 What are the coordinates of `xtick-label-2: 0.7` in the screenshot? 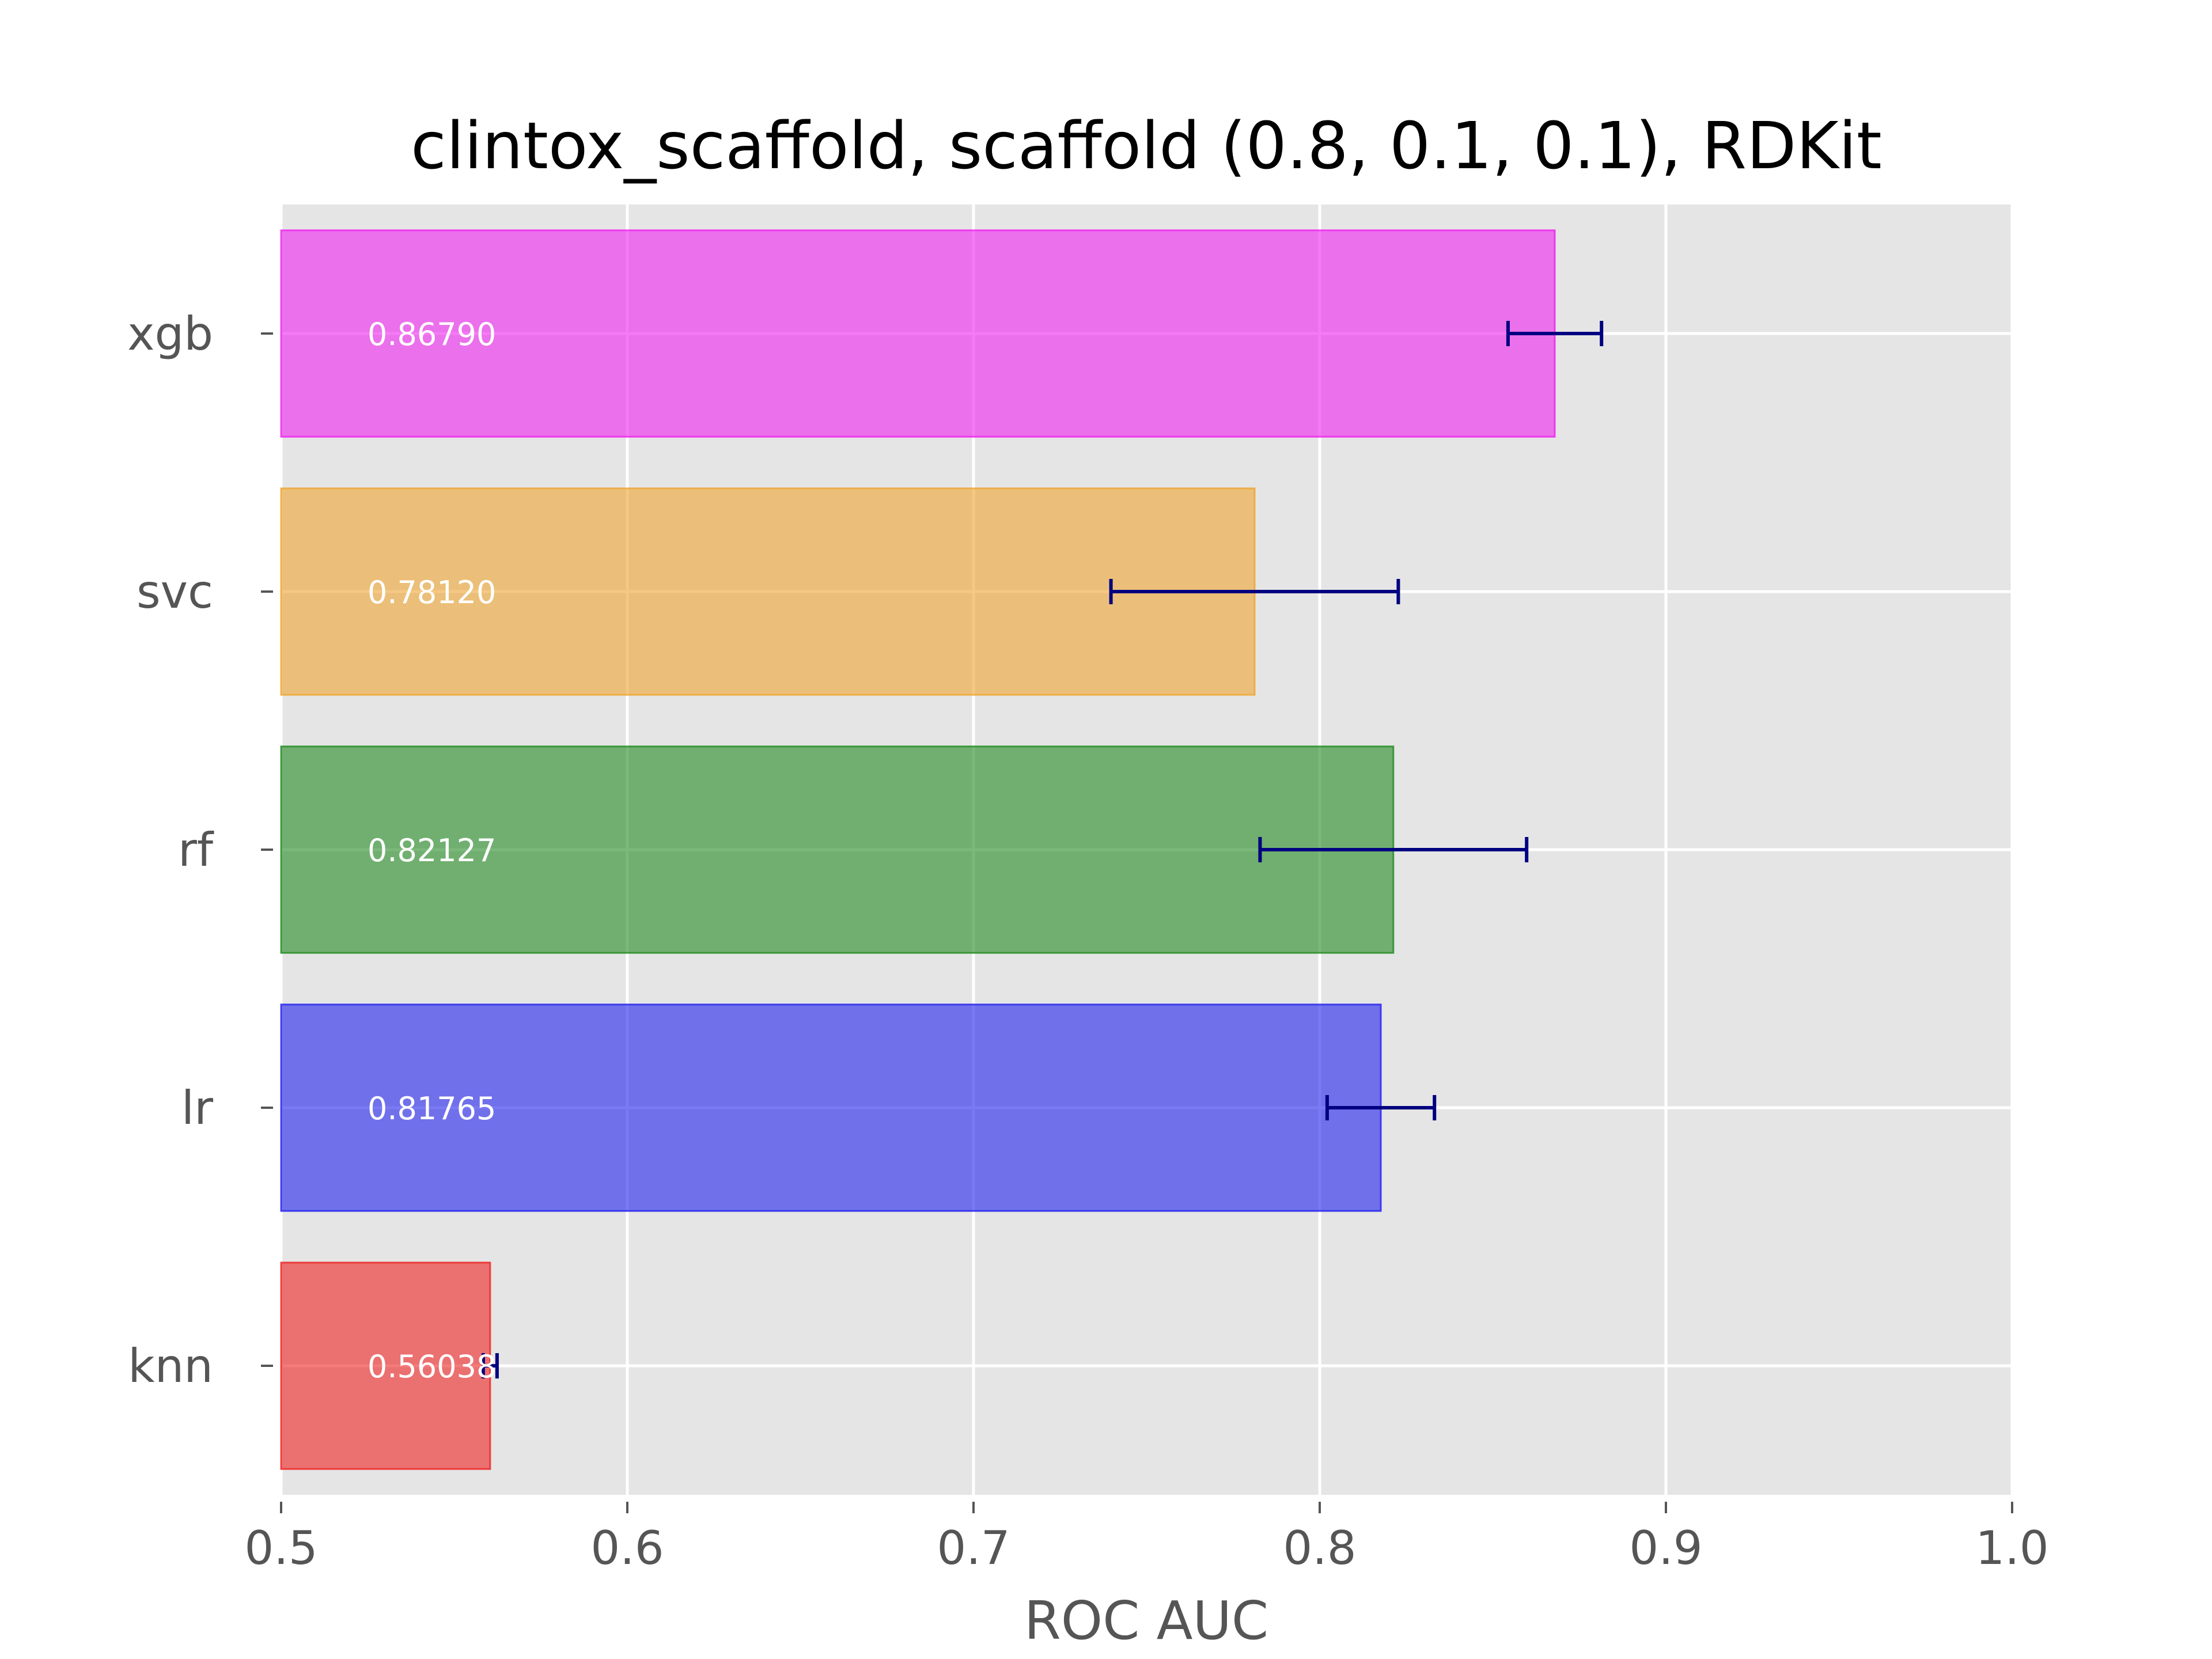 It's located at (973, 1548).